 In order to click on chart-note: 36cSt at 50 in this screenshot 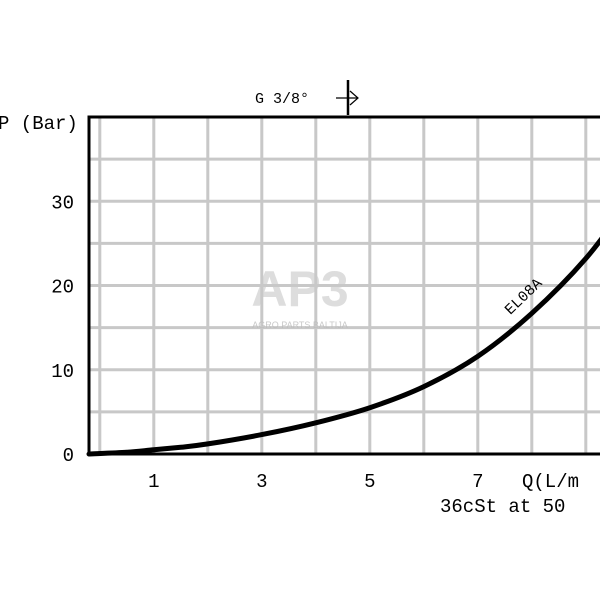, I will do `click(502, 507)`.